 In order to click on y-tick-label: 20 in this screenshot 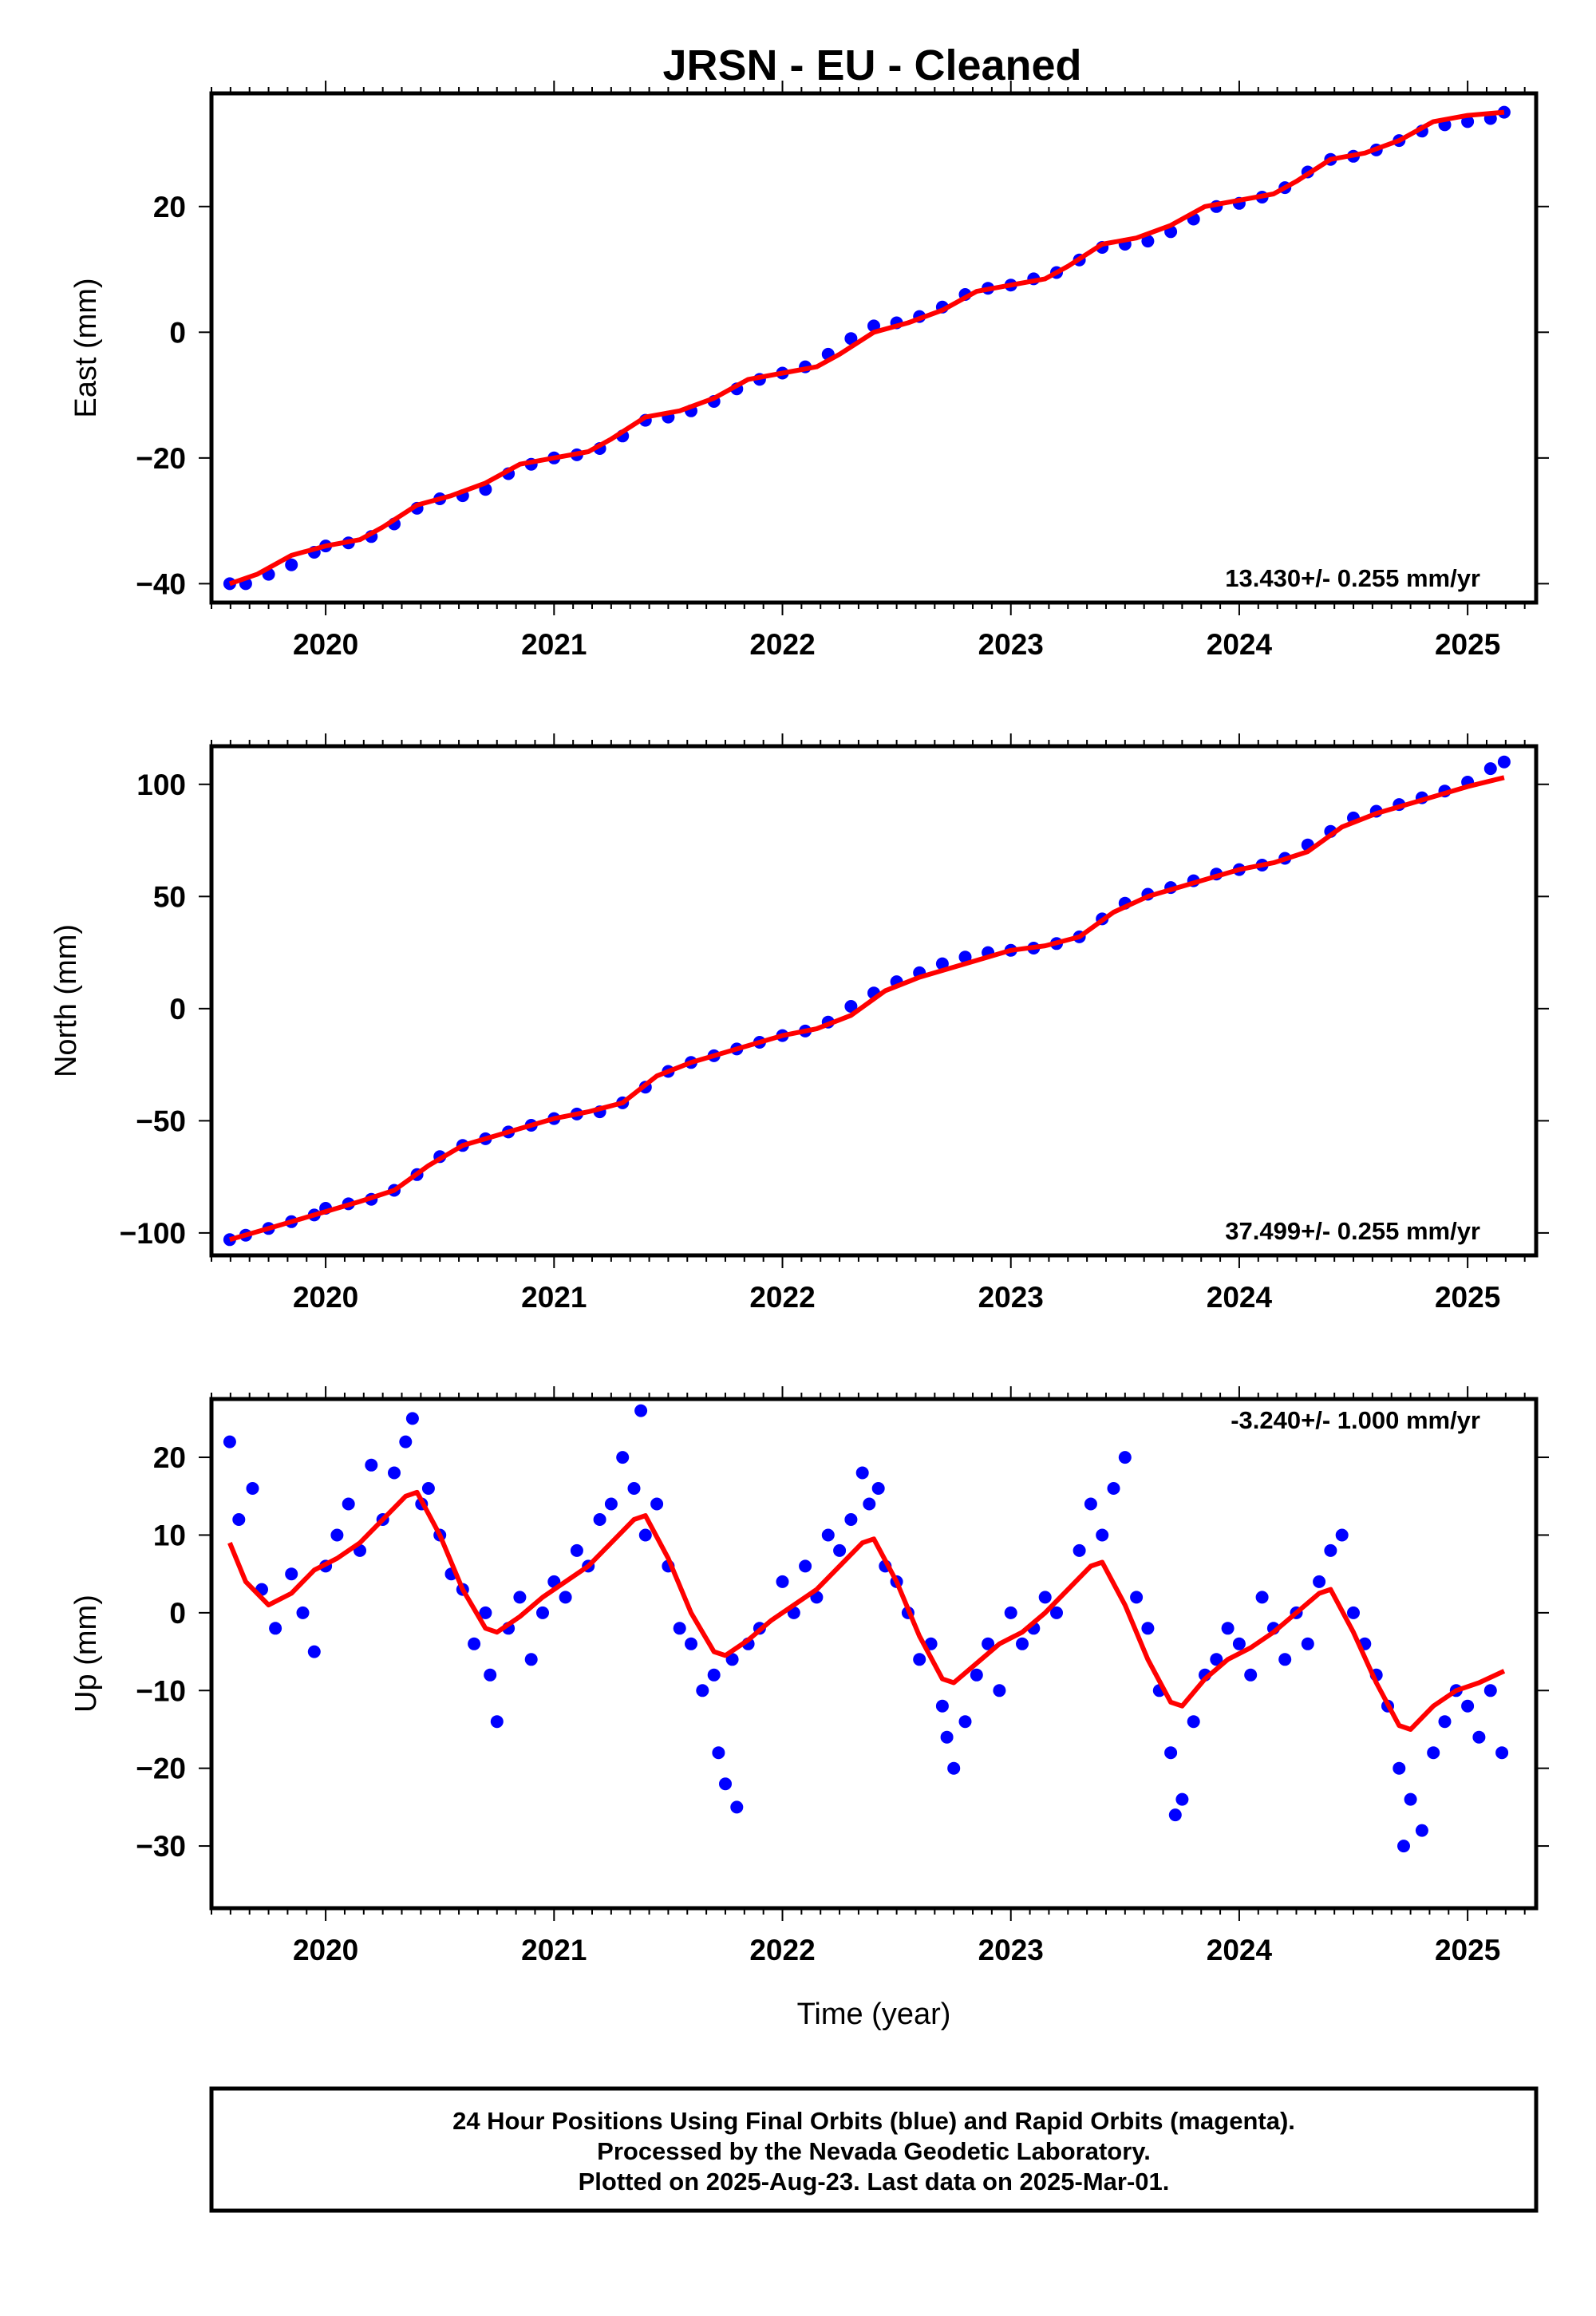, I will do `click(169, 1457)`.